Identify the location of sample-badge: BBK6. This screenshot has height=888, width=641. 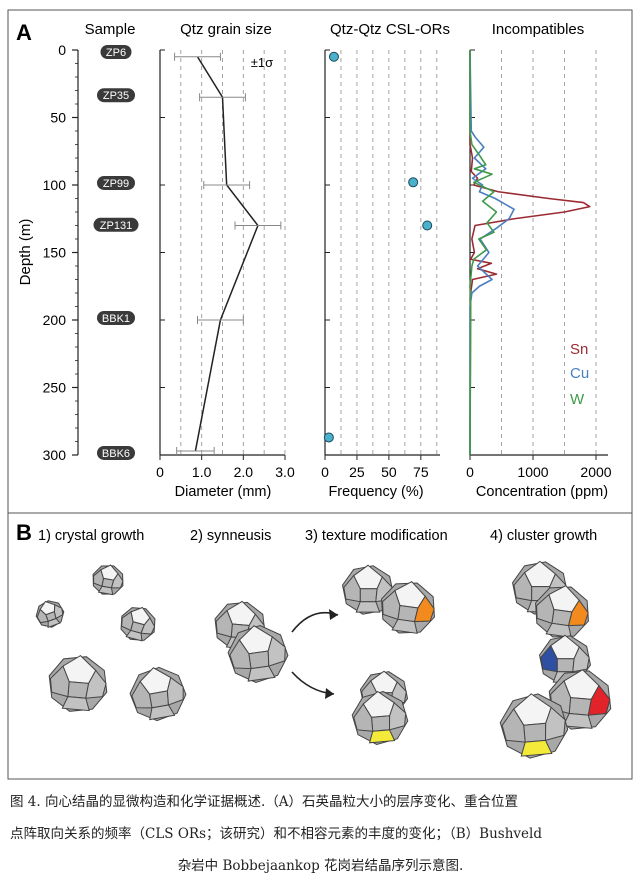
(116, 452).